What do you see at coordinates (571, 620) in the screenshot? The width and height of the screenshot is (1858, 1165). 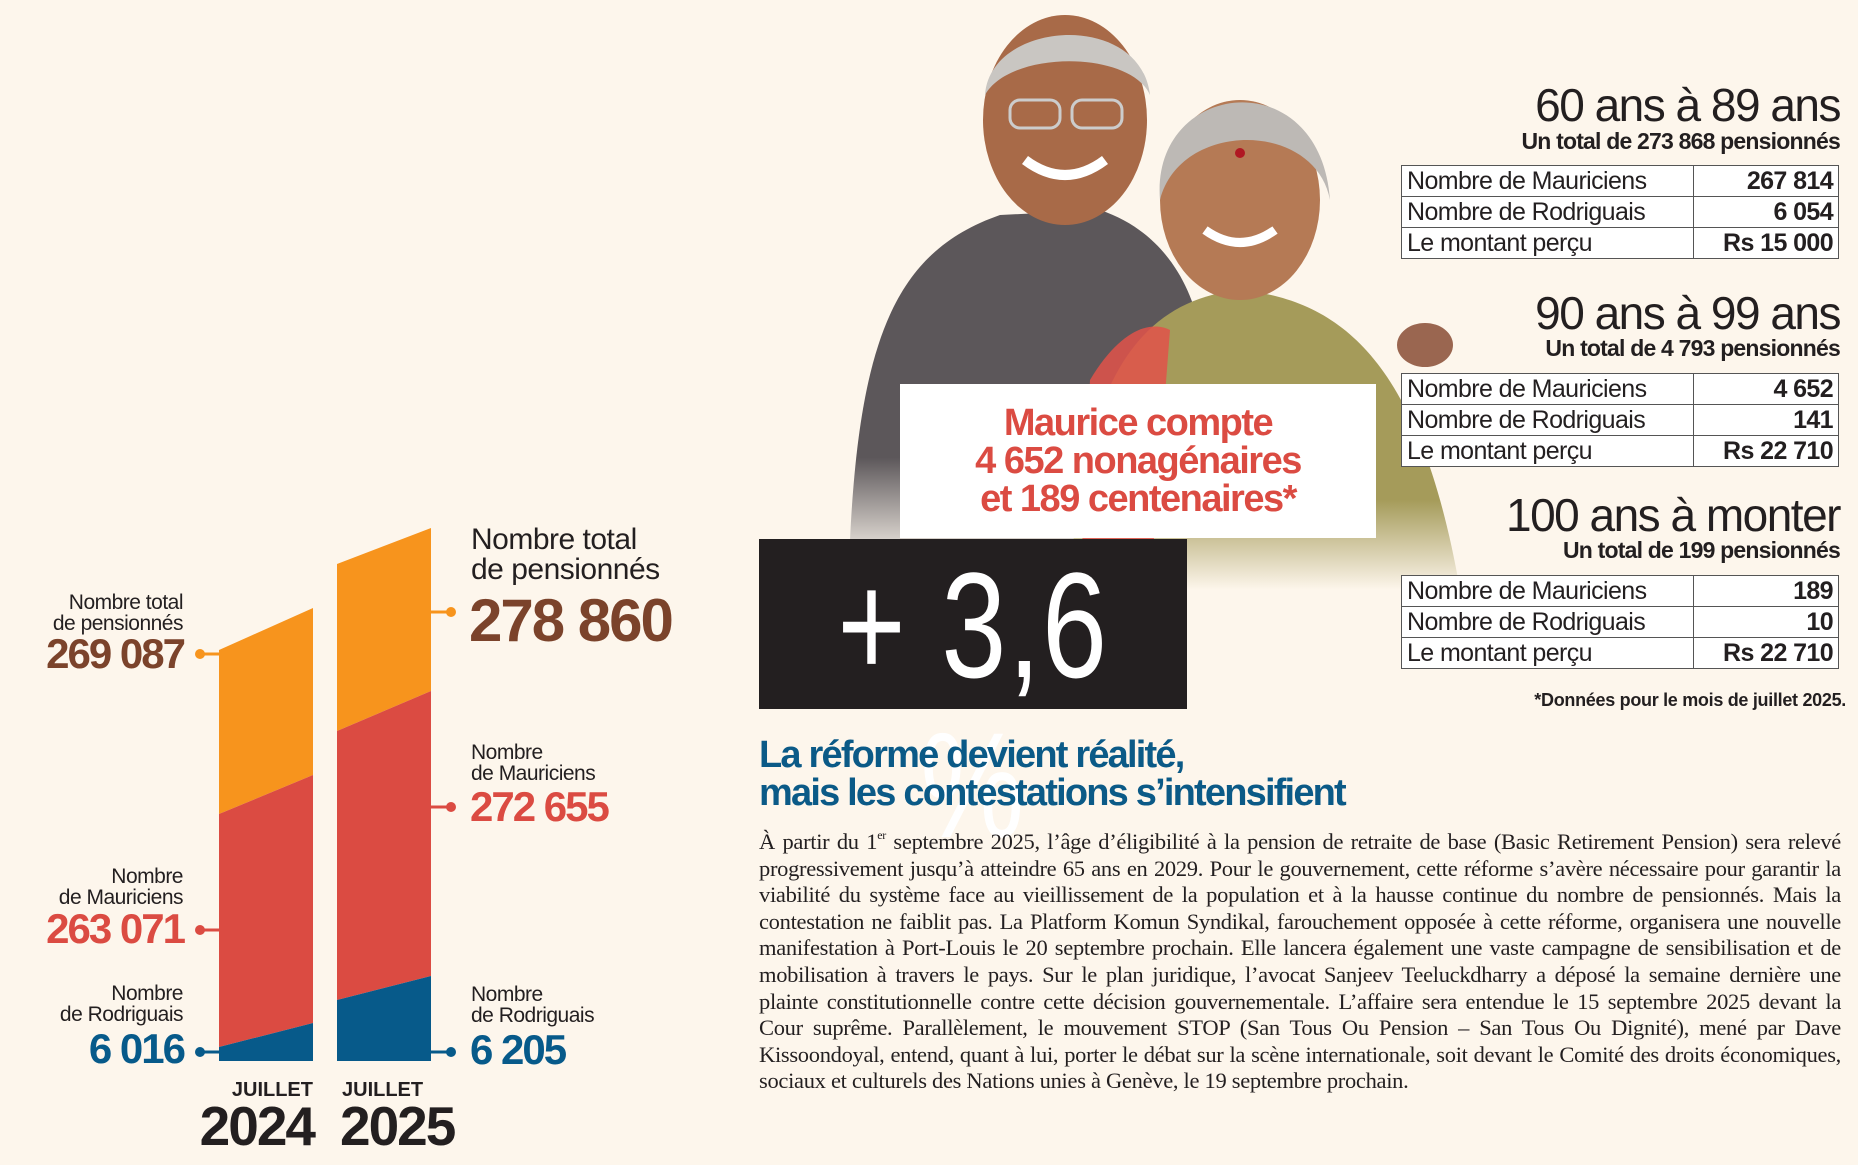 I see `value-2025-total: 278 860` at bounding box center [571, 620].